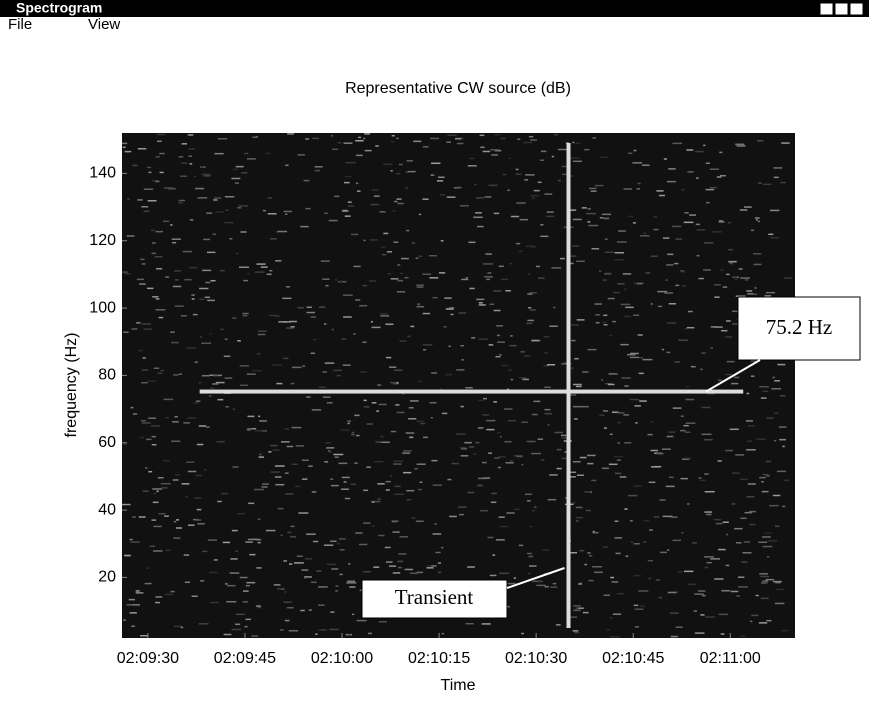 The width and height of the screenshot is (869, 714). I want to click on menu-item: View, so click(104, 24).